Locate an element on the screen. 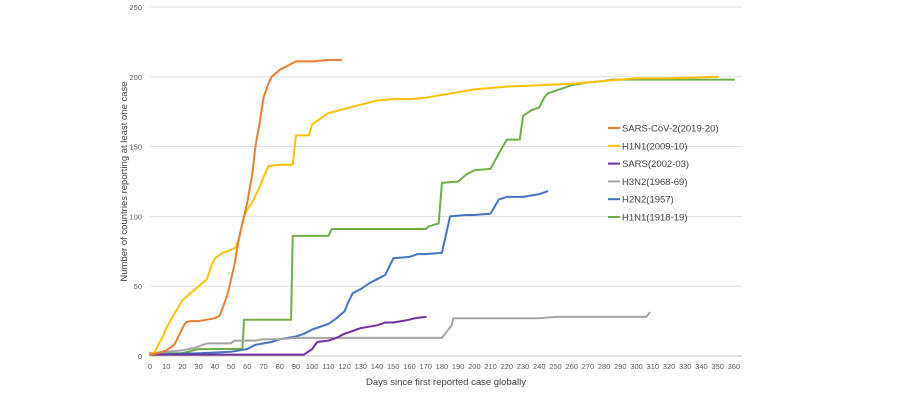 The width and height of the screenshot is (900, 400). legend-label: H3N2(1968-69) is located at coordinates (654, 182).